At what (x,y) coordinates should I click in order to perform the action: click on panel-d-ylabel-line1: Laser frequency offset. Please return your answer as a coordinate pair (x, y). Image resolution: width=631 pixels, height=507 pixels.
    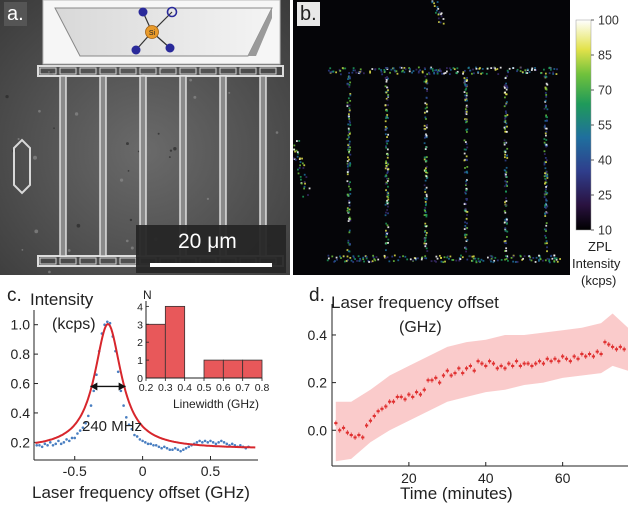
    Looking at the image, I should click on (415, 302).